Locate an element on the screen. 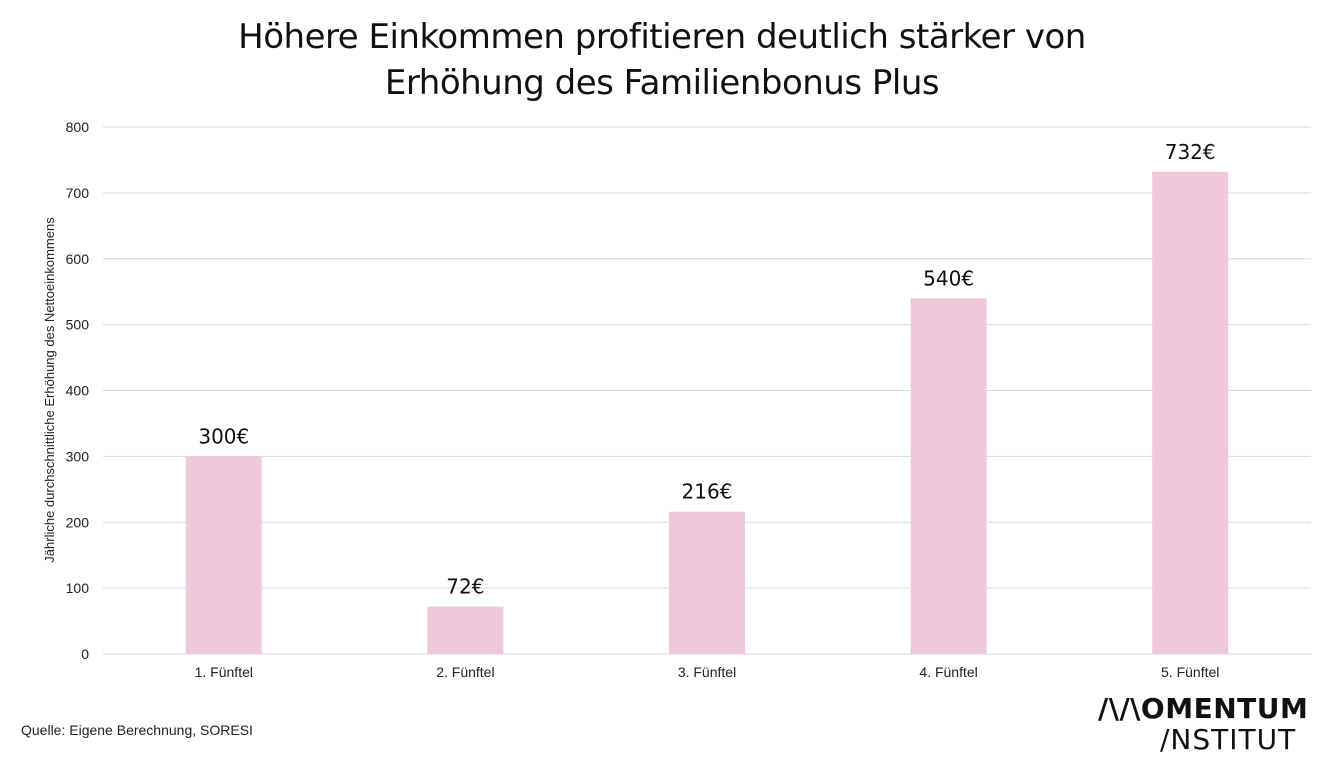 The width and height of the screenshot is (1324, 757). x-tick-label-1: 1. Fünftel is located at coordinates (224, 672).